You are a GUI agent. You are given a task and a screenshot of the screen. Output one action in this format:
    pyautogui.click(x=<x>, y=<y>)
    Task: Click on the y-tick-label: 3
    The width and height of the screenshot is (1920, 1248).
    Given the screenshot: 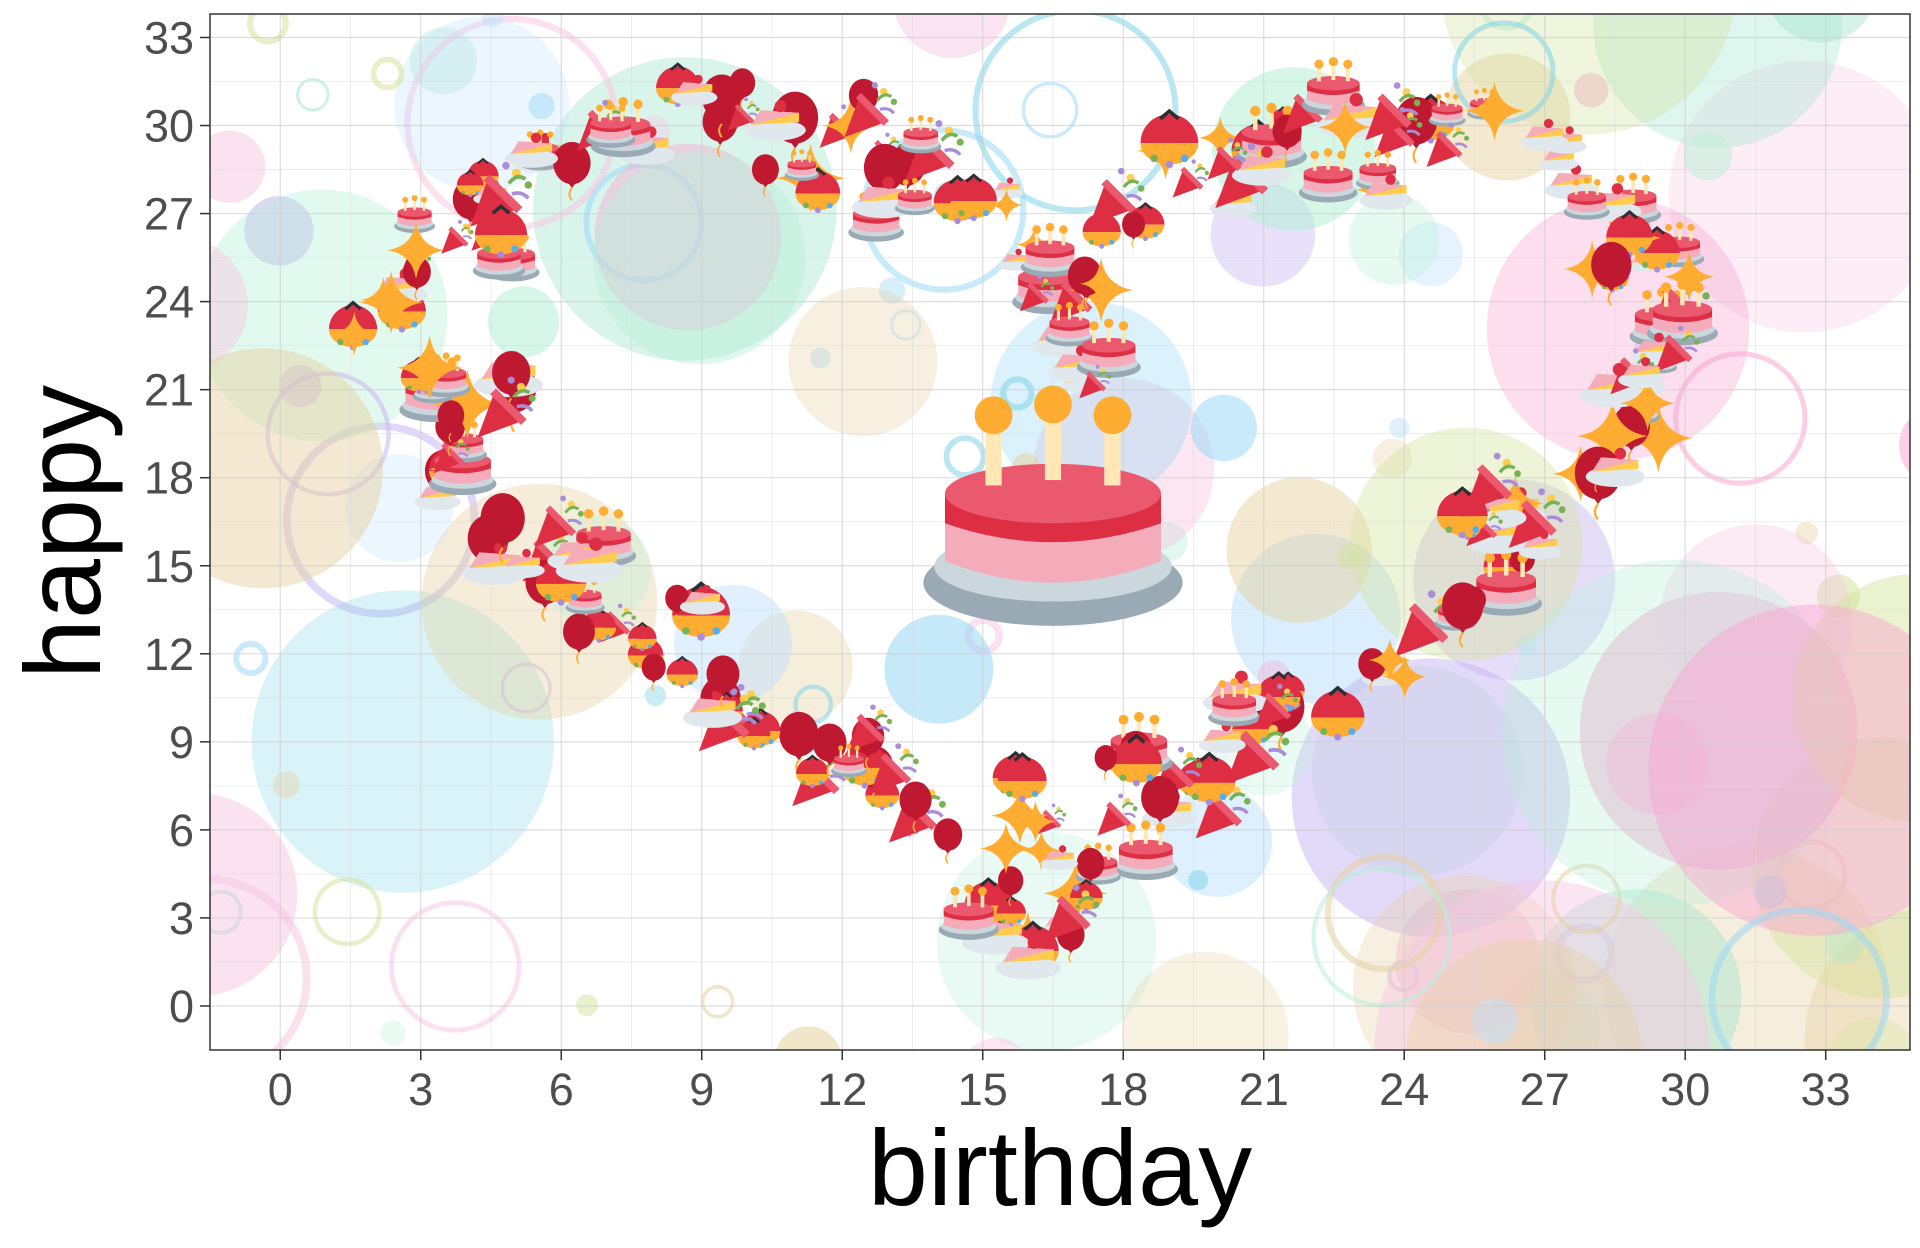 What is the action you would take?
    pyautogui.click(x=181, y=918)
    